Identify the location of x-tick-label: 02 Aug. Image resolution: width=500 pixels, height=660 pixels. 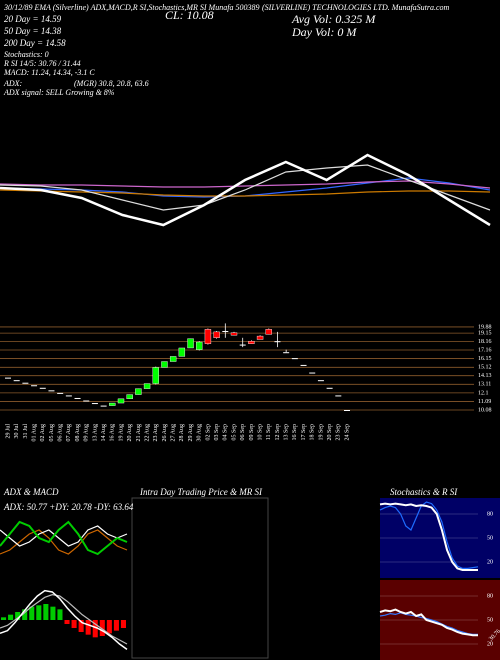
(43, 433).